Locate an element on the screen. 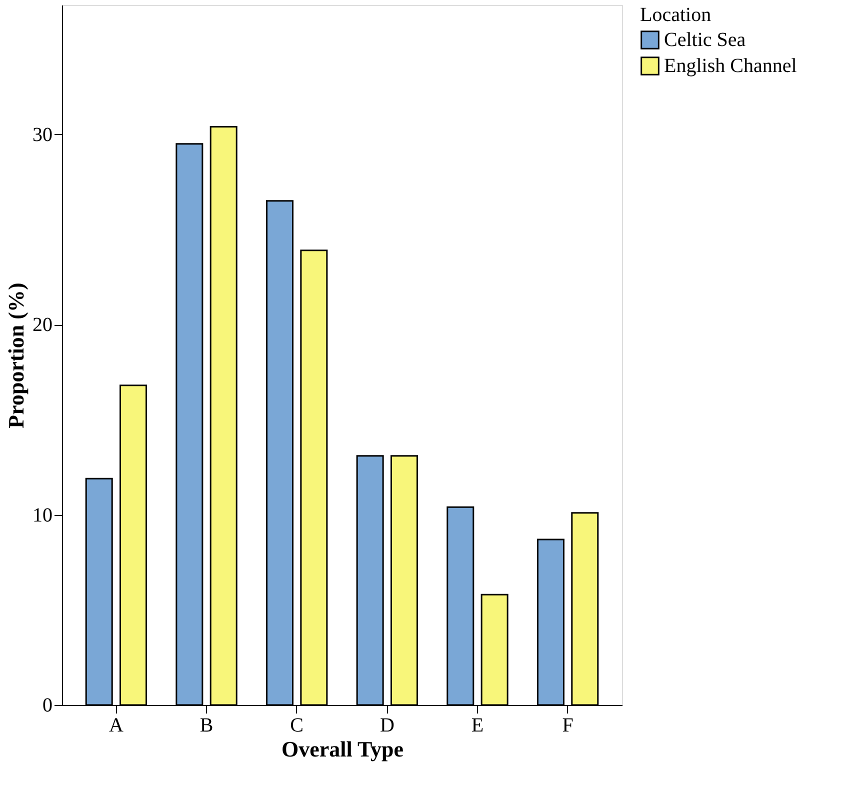  legend-label: Celtic Sea is located at coordinates (705, 40).